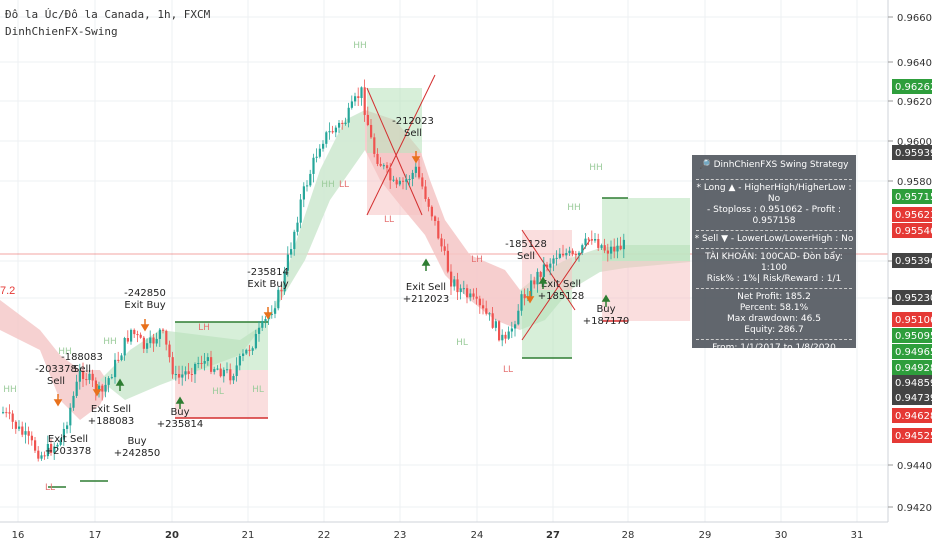 This screenshot has height=550, width=932. I want to click on price-badge-label: 0.95546, so click(913, 231).